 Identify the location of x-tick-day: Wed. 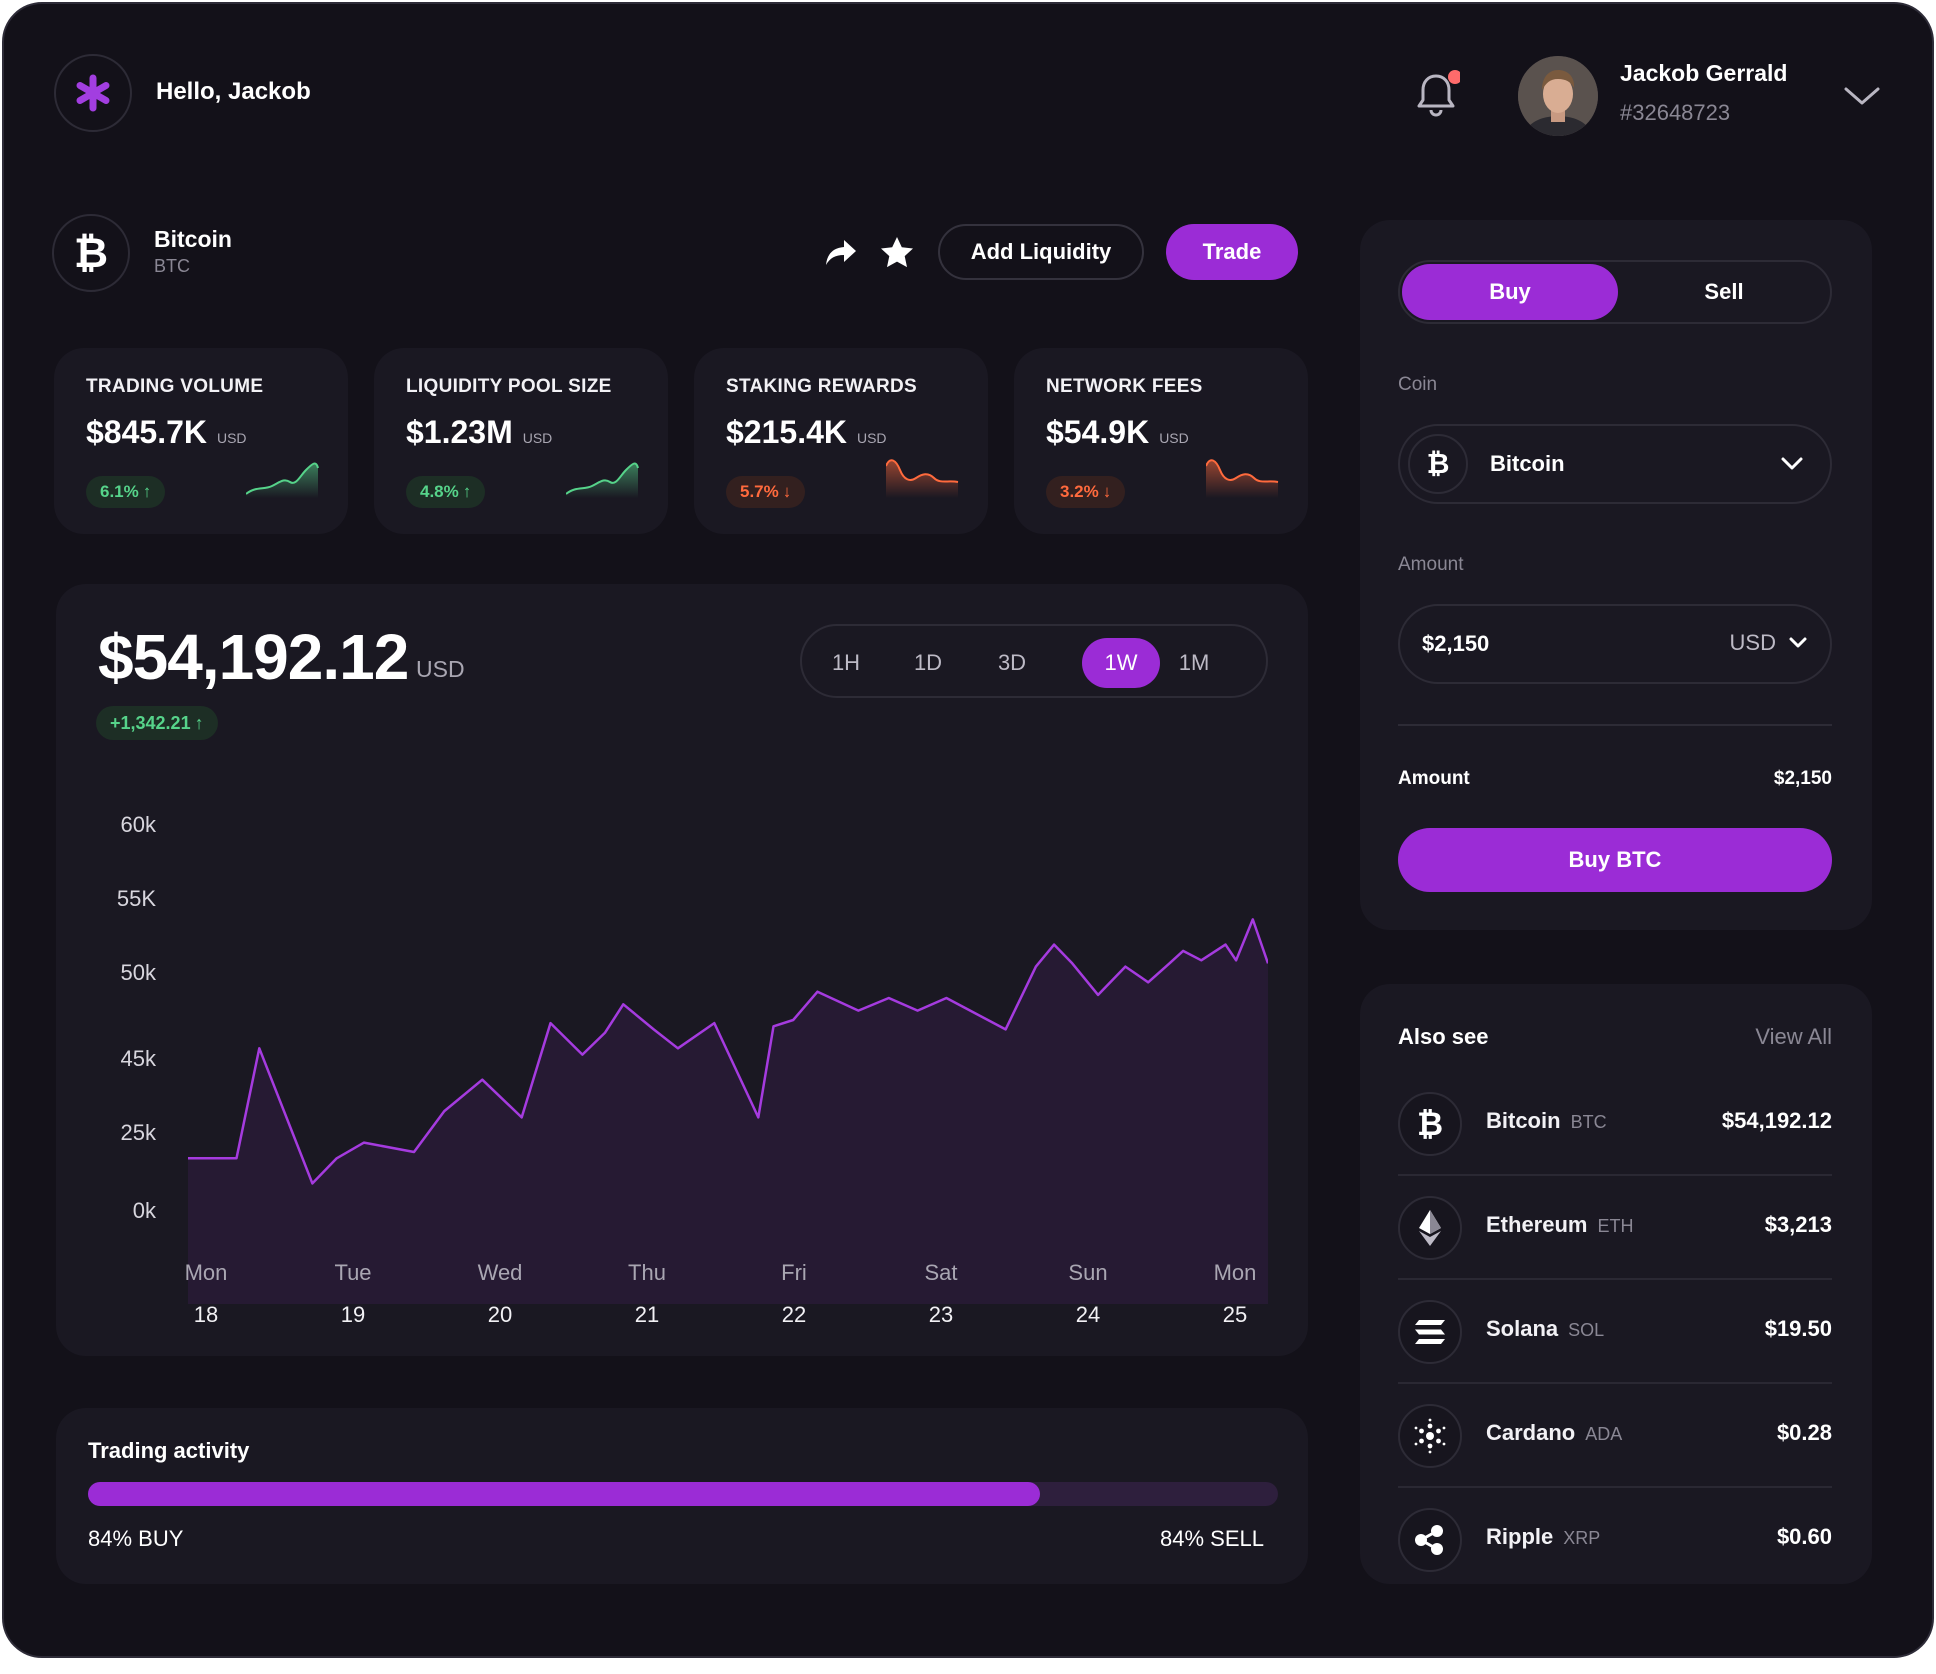
(500, 1272).